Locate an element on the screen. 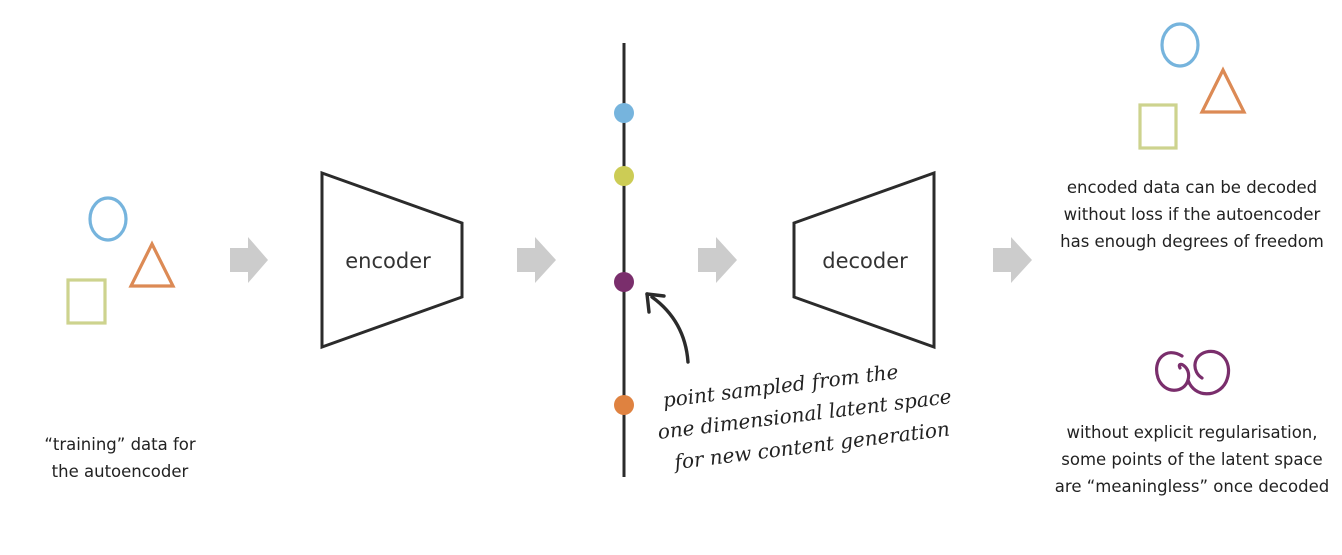 The height and width of the screenshot is (555, 1342). decoded-shapes is located at coordinates (1192, 86).